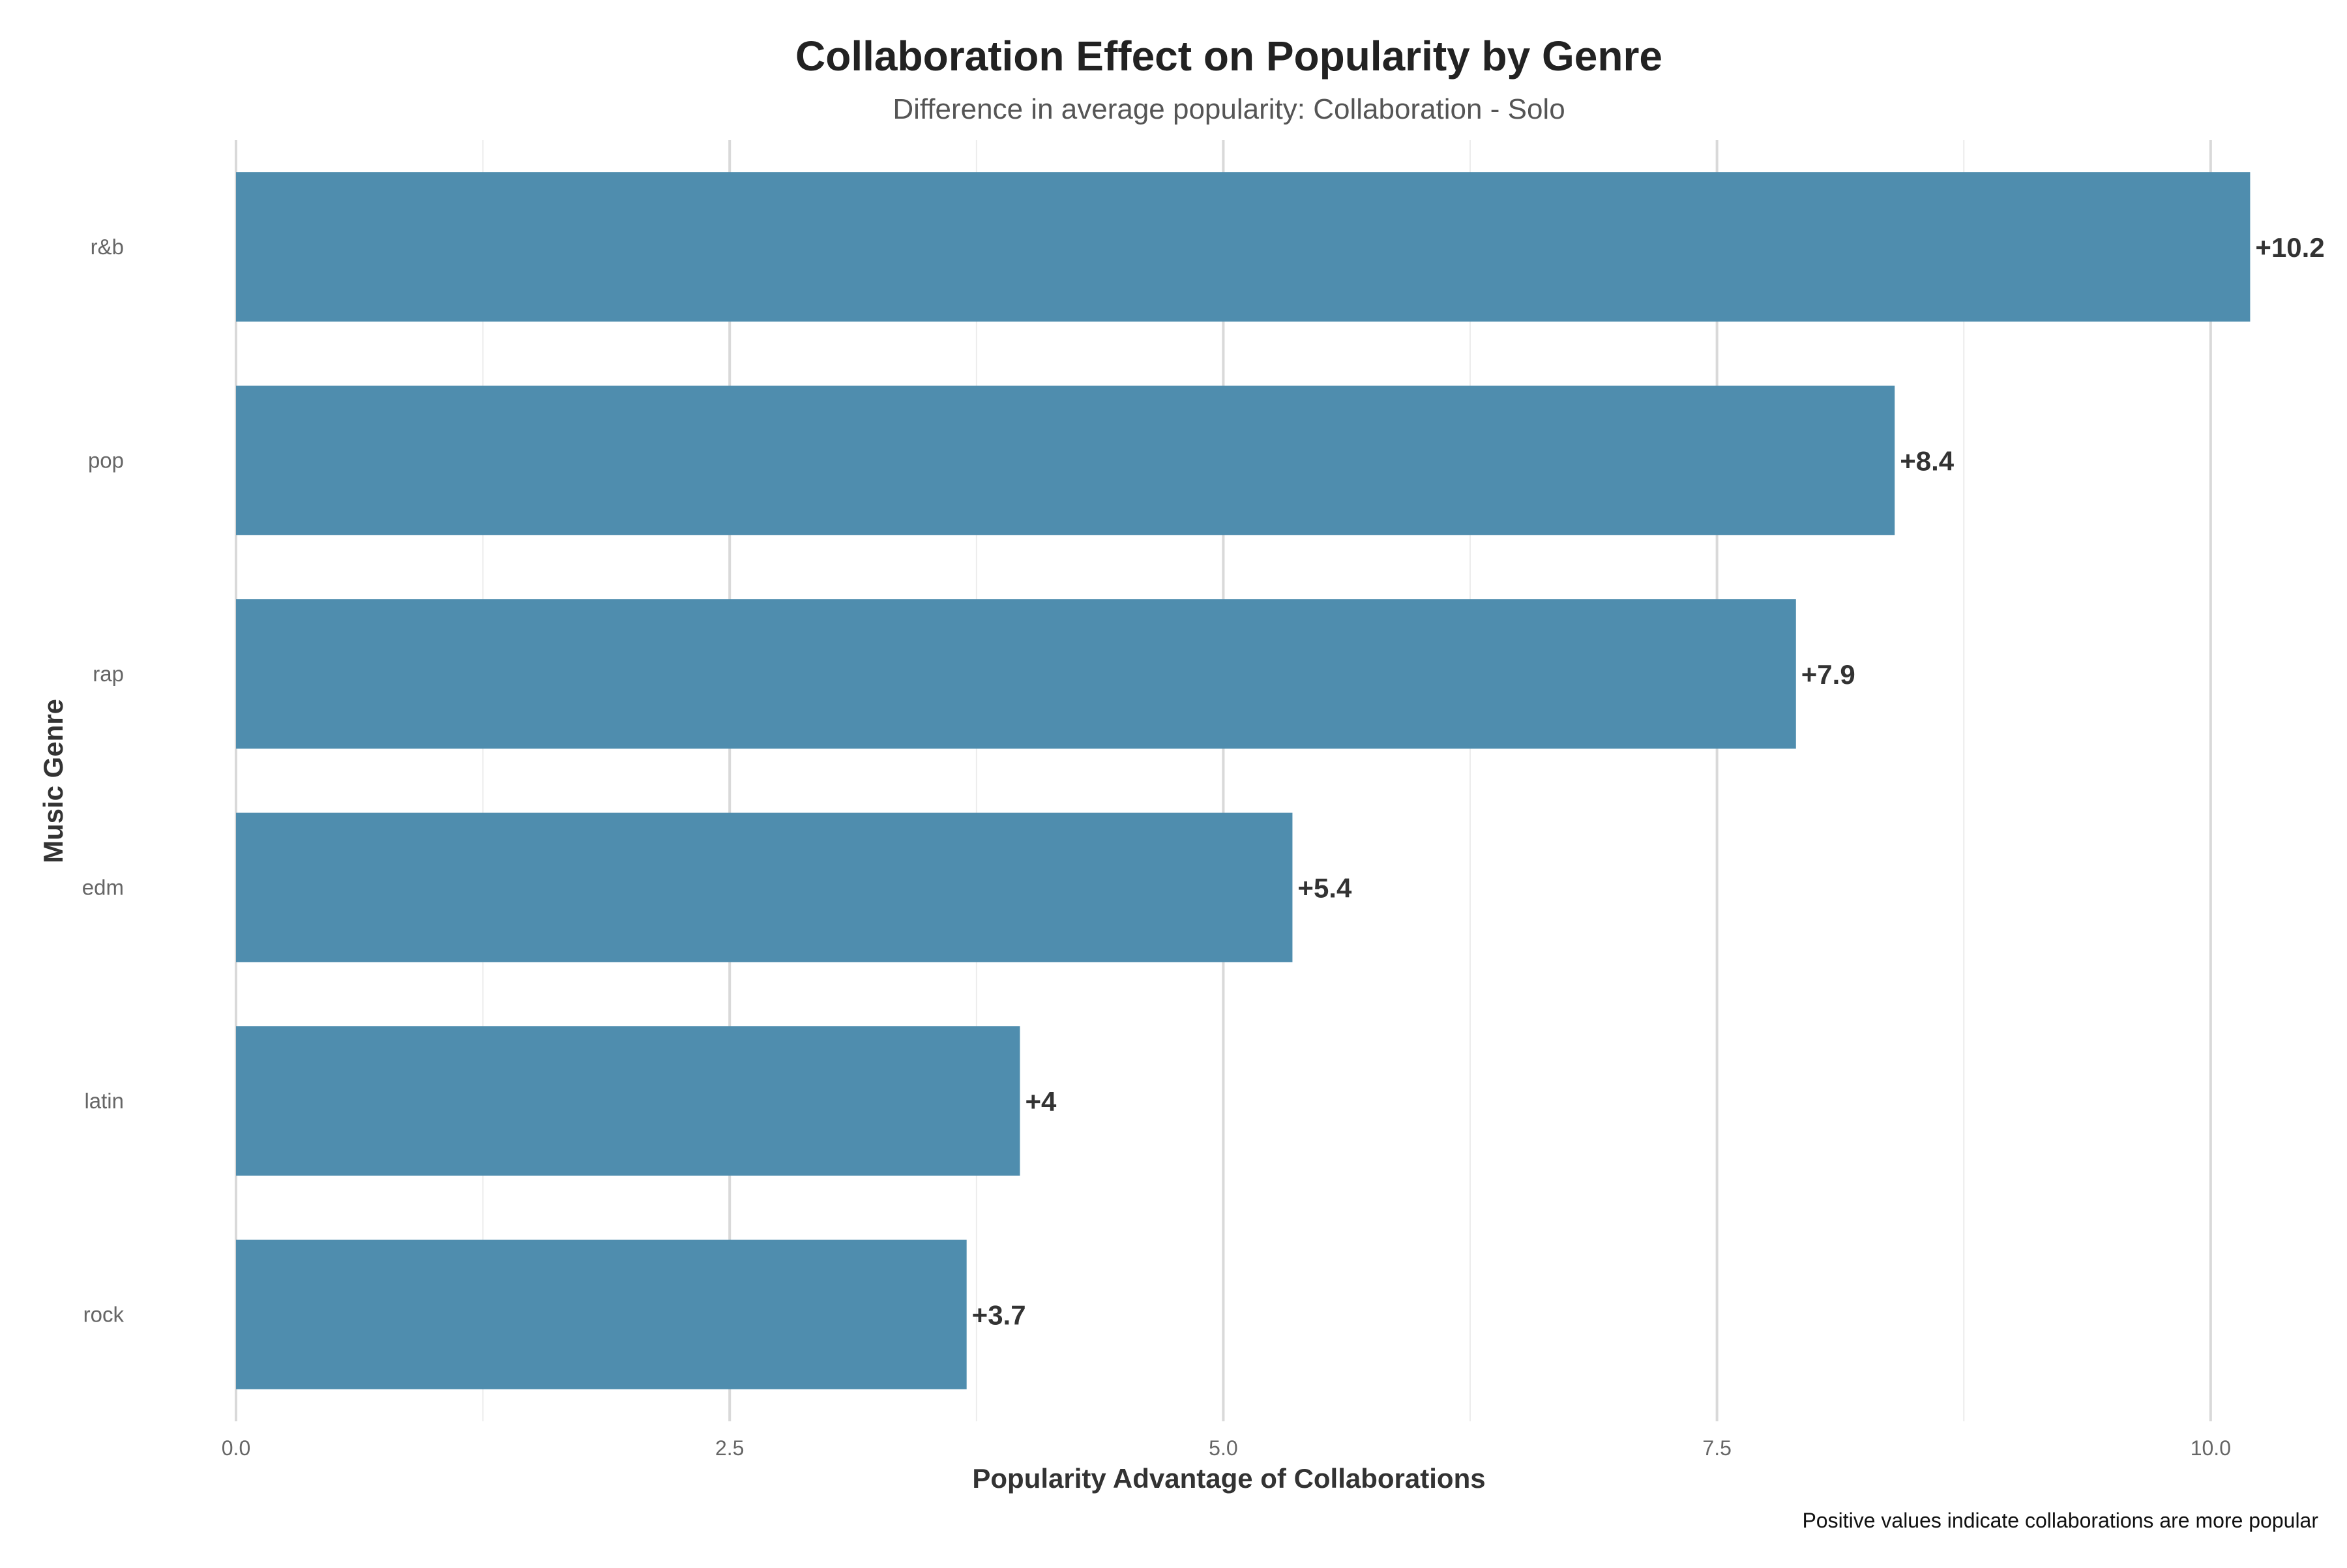 The height and width of the screenshot is (1568, 2347). I want to click on bar-rock, so click(601, 1314).